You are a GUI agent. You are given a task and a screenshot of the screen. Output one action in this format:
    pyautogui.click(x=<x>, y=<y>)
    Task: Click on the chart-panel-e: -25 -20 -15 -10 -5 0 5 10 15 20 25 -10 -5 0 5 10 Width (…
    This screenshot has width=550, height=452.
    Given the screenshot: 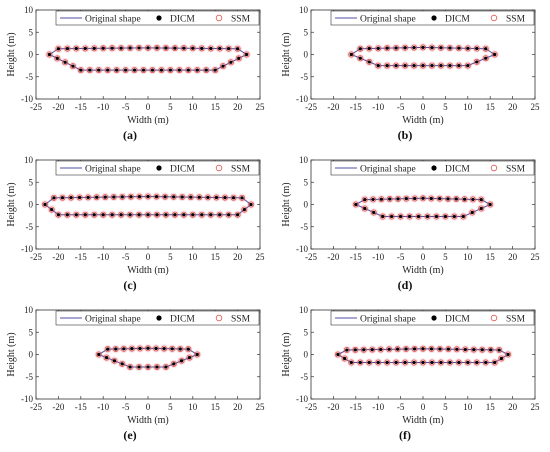 What is the action you would take?
    pyautogui.click(x=136, y=373)
    